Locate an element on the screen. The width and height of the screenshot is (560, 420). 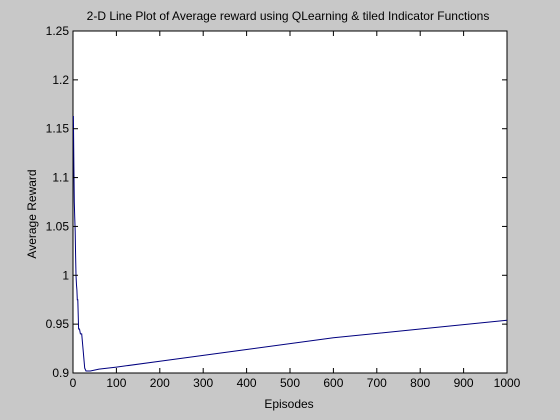
x-tick-label: 600 is located at coordinates (333, 383).